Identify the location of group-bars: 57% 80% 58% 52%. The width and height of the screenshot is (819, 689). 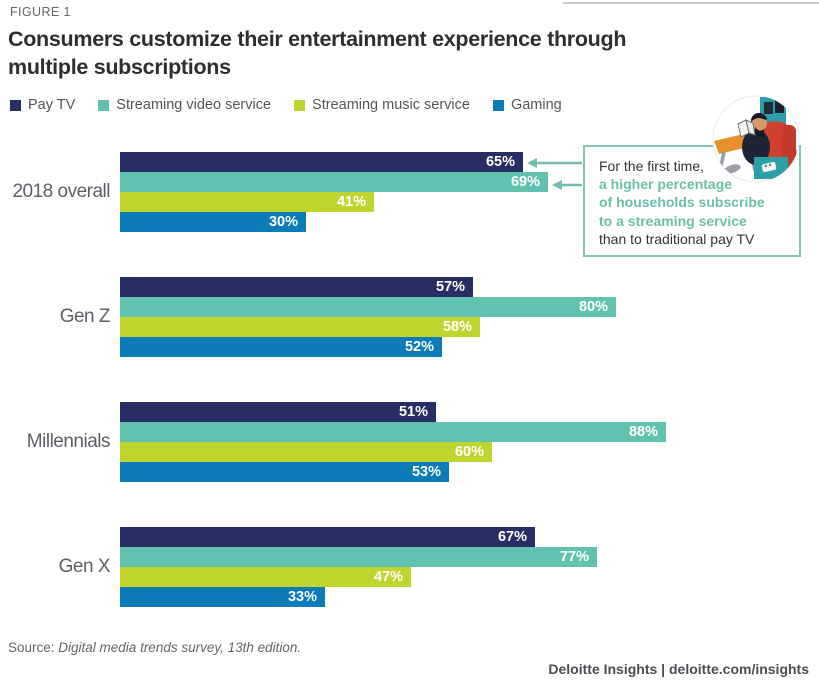
(368, 317).